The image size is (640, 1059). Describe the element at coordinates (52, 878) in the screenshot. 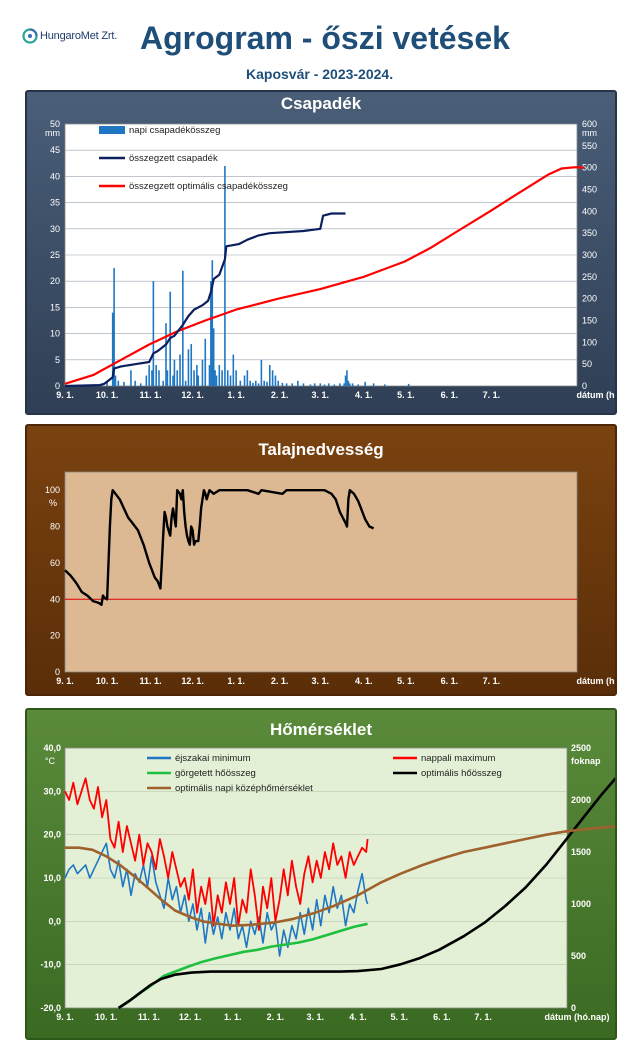

I see `y-tick-label: 10,0` at that location.